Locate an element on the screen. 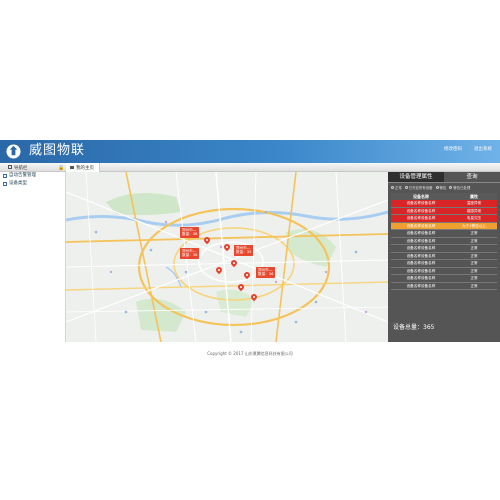 The image size is (500, 500). tab-home: 我的主页 is located at coordinates (83, 167).